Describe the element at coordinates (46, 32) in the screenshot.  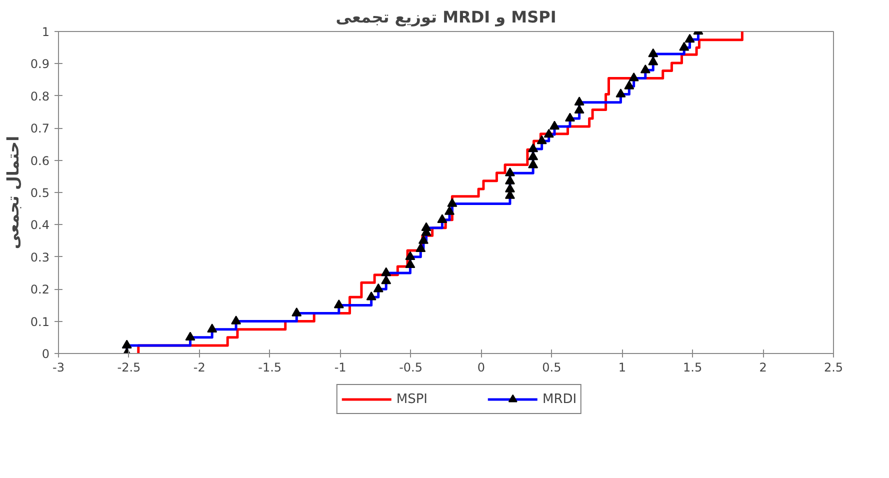
I see `y-tick-label: 1` at that location.